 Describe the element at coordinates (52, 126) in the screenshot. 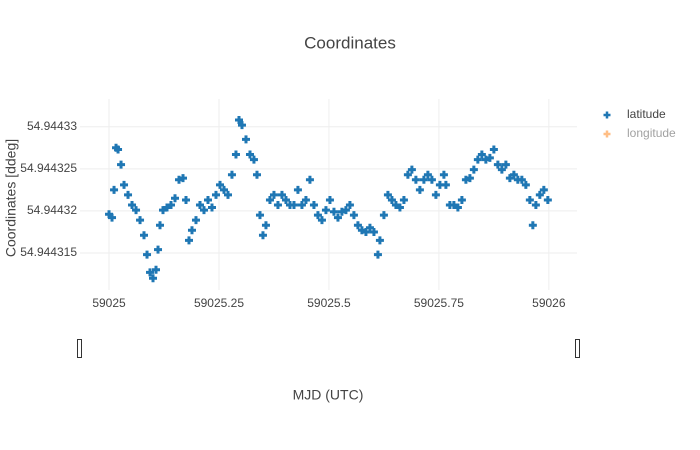

I see `y-tick-label: 54.94433` at that location.